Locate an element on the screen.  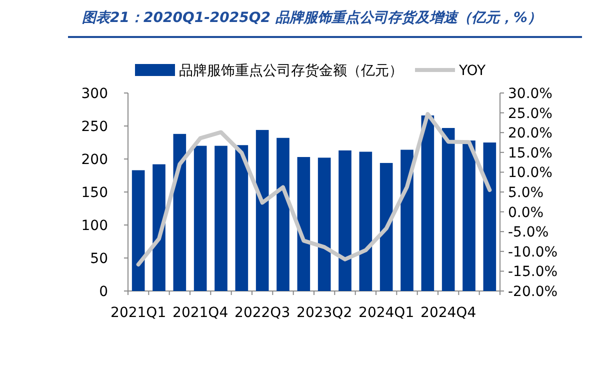
y-tick-label: 50 is located at coordinates (99, 259).